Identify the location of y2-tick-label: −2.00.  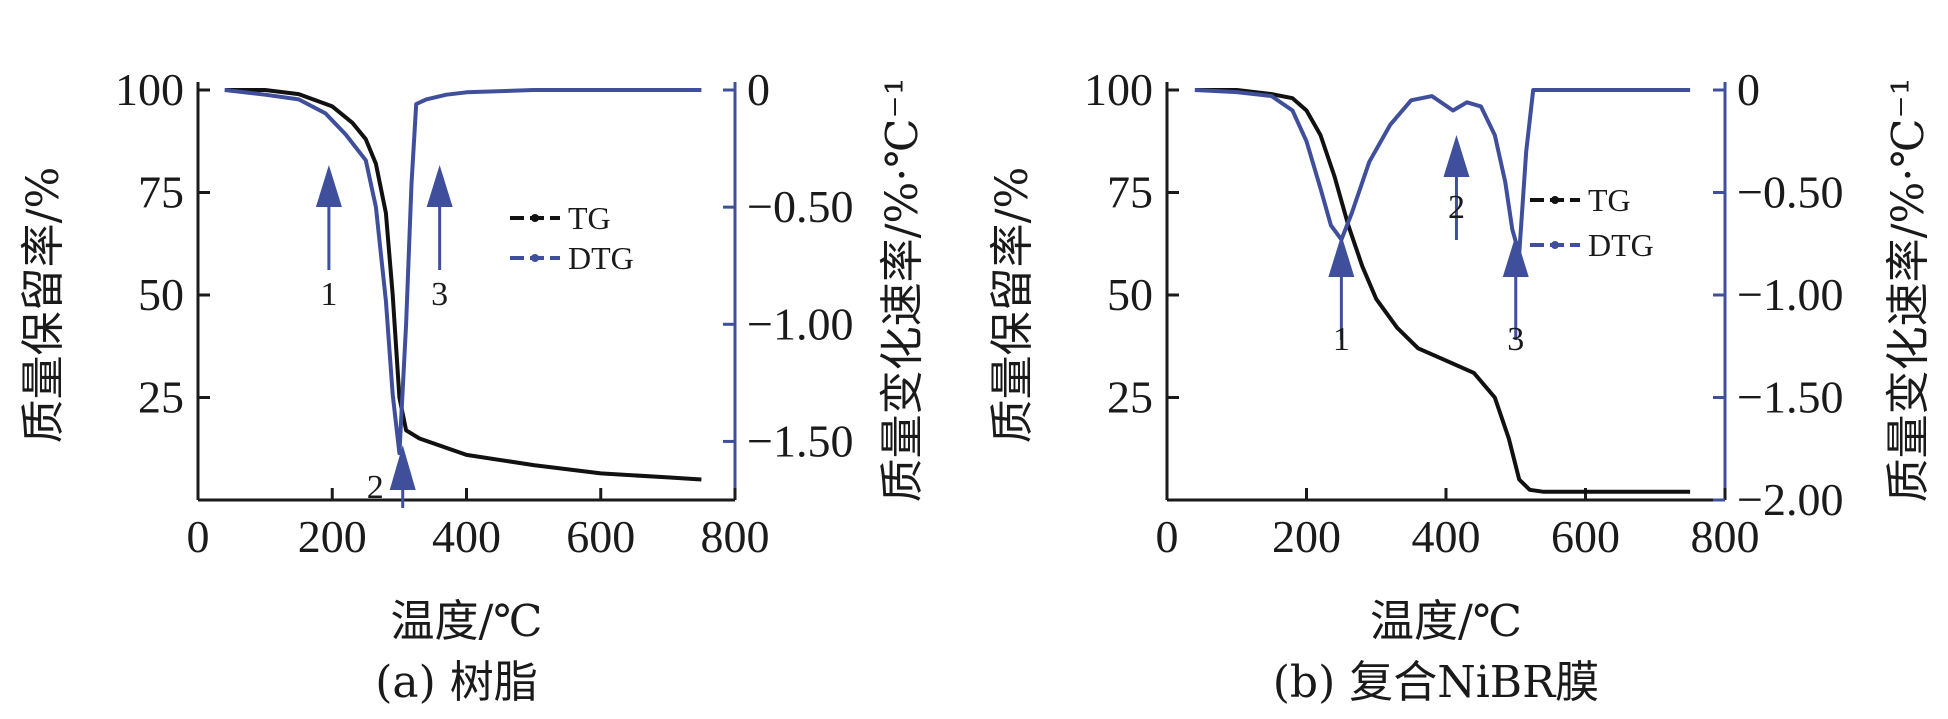
(1790, 499).